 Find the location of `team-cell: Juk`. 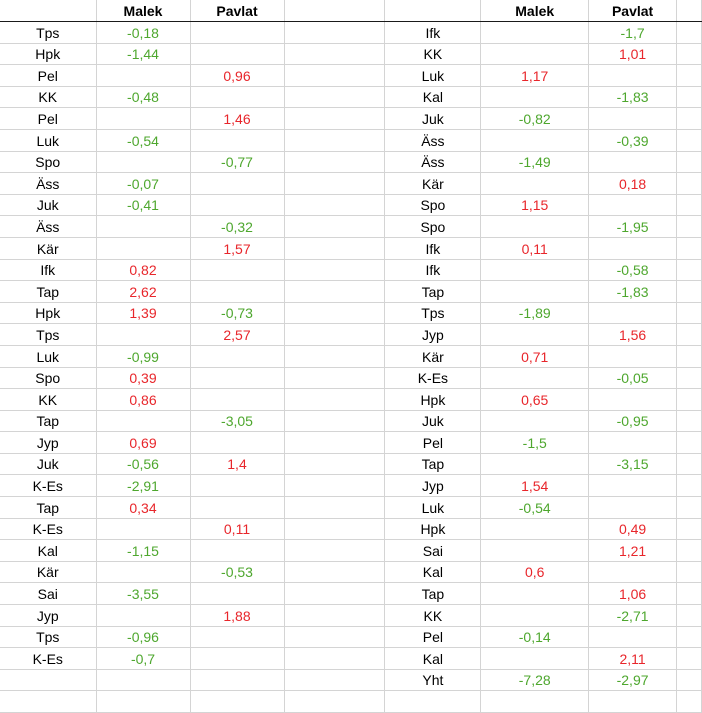

team-cell: Juk is located at coordinates (433, 421).